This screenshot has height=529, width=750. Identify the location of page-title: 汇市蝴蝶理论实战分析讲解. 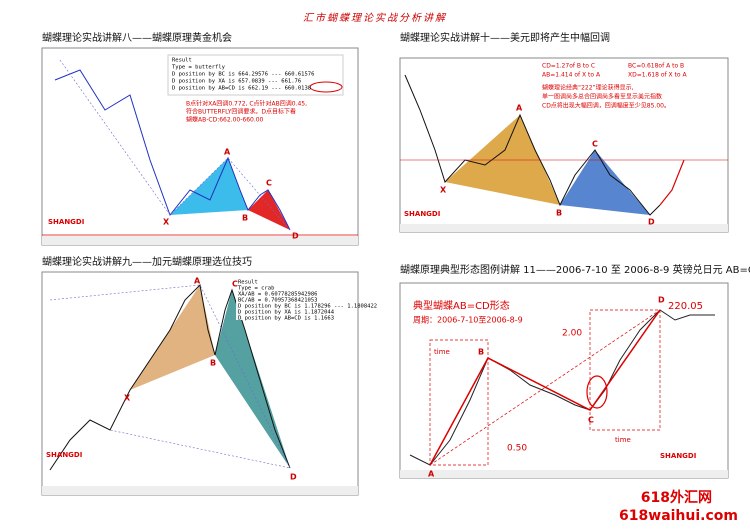
(375, 18).